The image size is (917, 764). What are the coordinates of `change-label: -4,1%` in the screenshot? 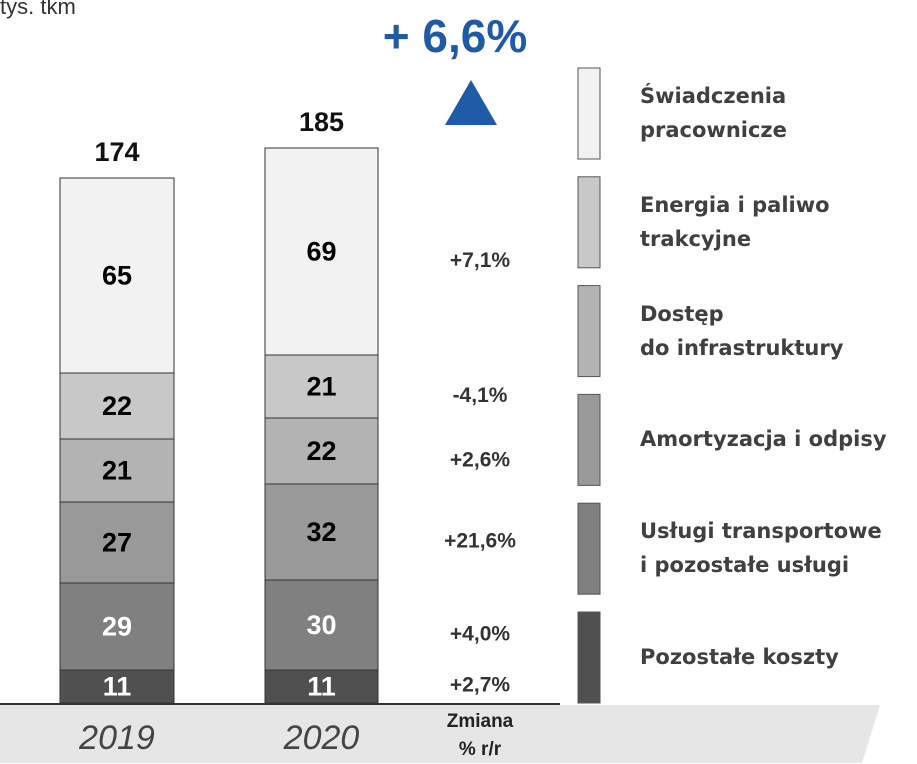 It's located at (480, 395).